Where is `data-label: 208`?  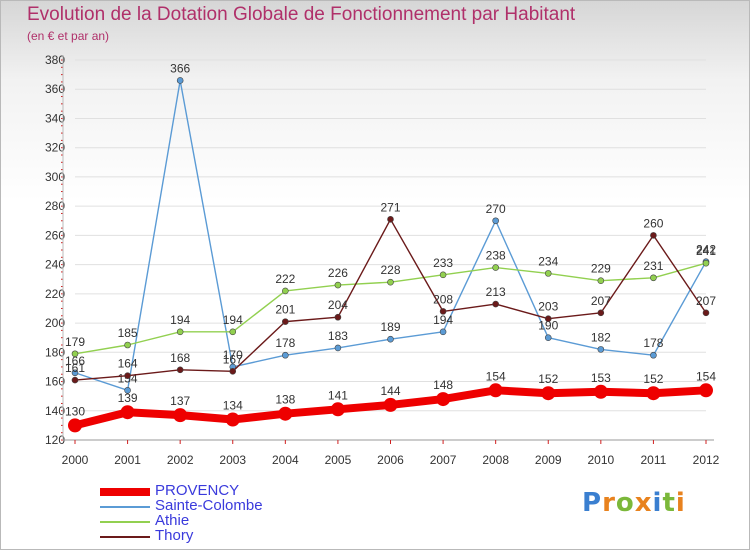
data-label: 208 is located at coordinates (443, 299).